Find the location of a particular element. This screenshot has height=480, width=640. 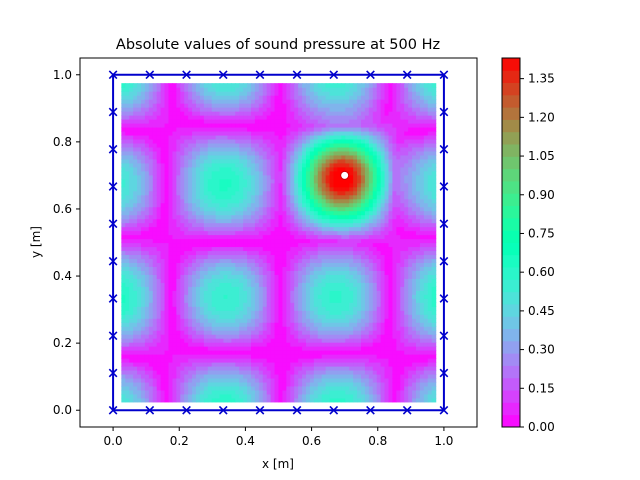

y-tick-label: 0.0 is located at coordinates (62, 410).